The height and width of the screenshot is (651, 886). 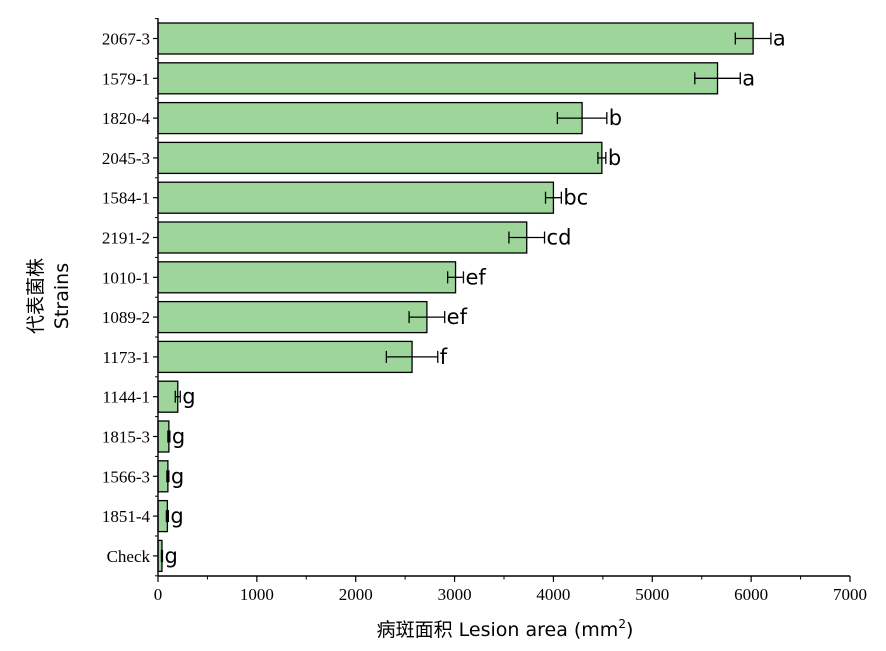 I want to click on y-tick-label-2045-3: 2045-3, so click(x=126, y=158).